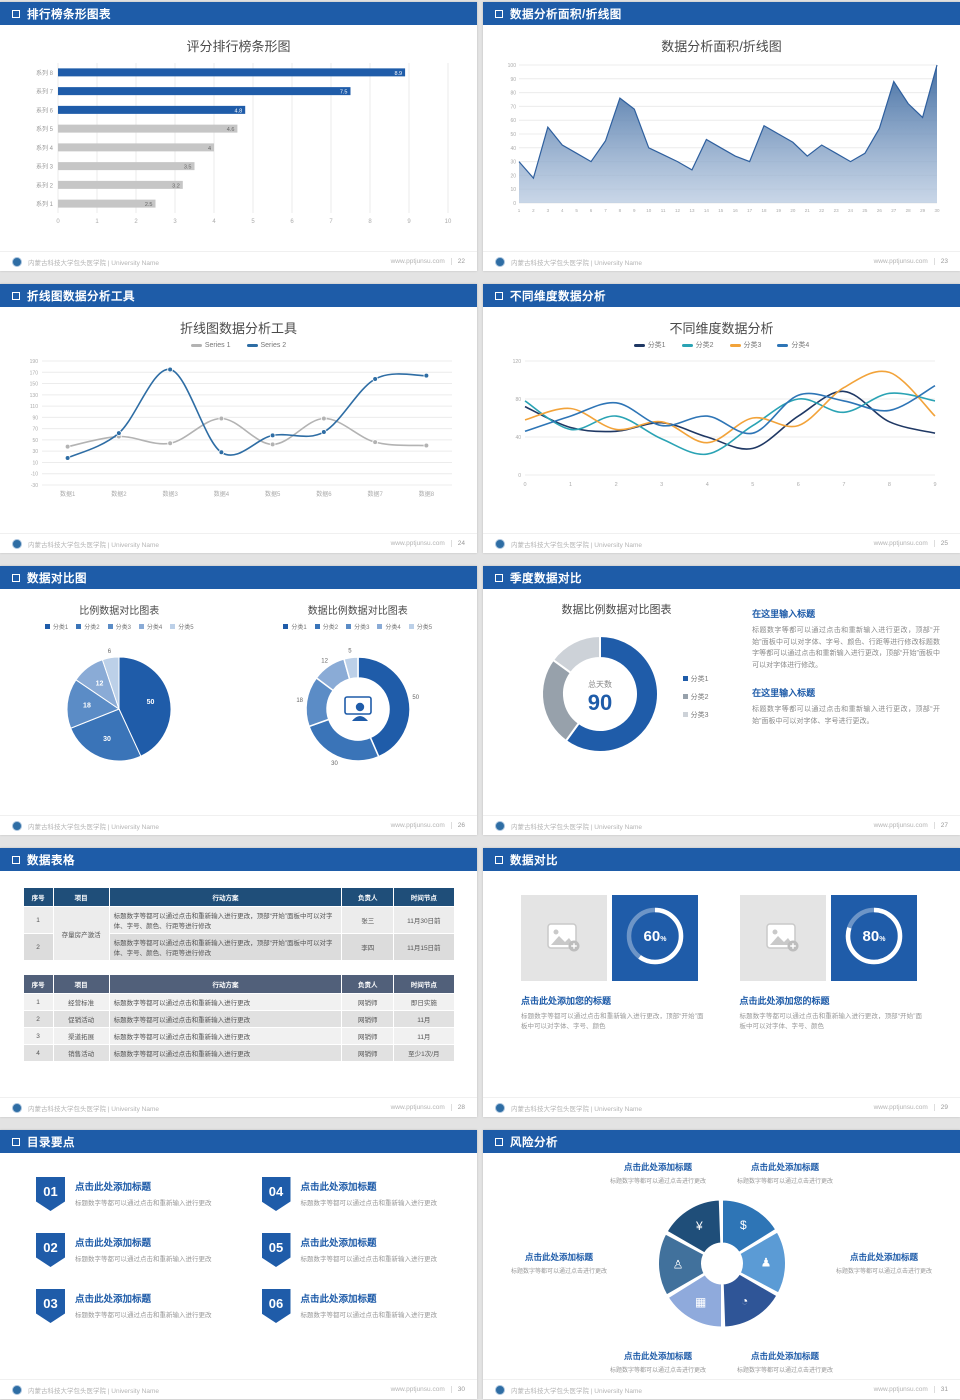 This screenshot has height=1400, width=960. What do you see at coordinates (69, 14) in the screenshot?
I see `slide-header-title: 排行榜条形图表` at bounding box center [69, 14].